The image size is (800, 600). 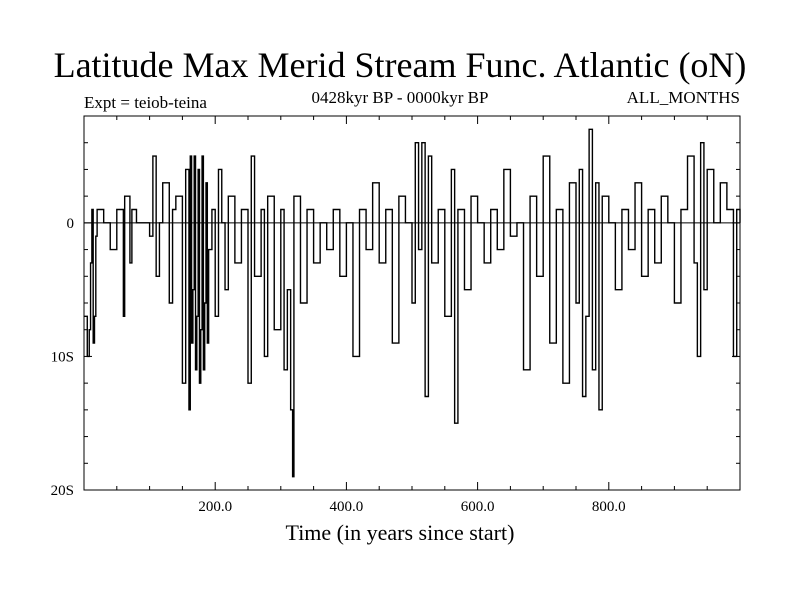 What do you see at coordinates (347, 507) in the screenshot?
I see `x-tick-label: 400.0` at bounding box center [347, 507].